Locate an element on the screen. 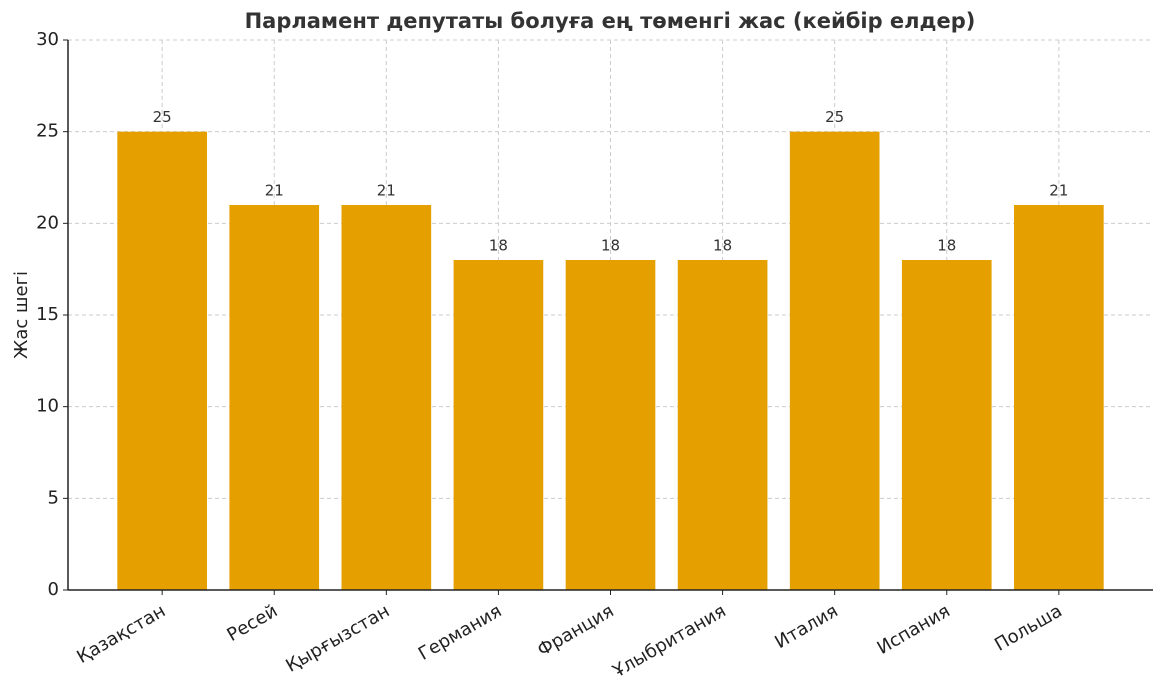 The image size is (1164, 694). y-tick-label: 30 is located at coordinates (47, 39).